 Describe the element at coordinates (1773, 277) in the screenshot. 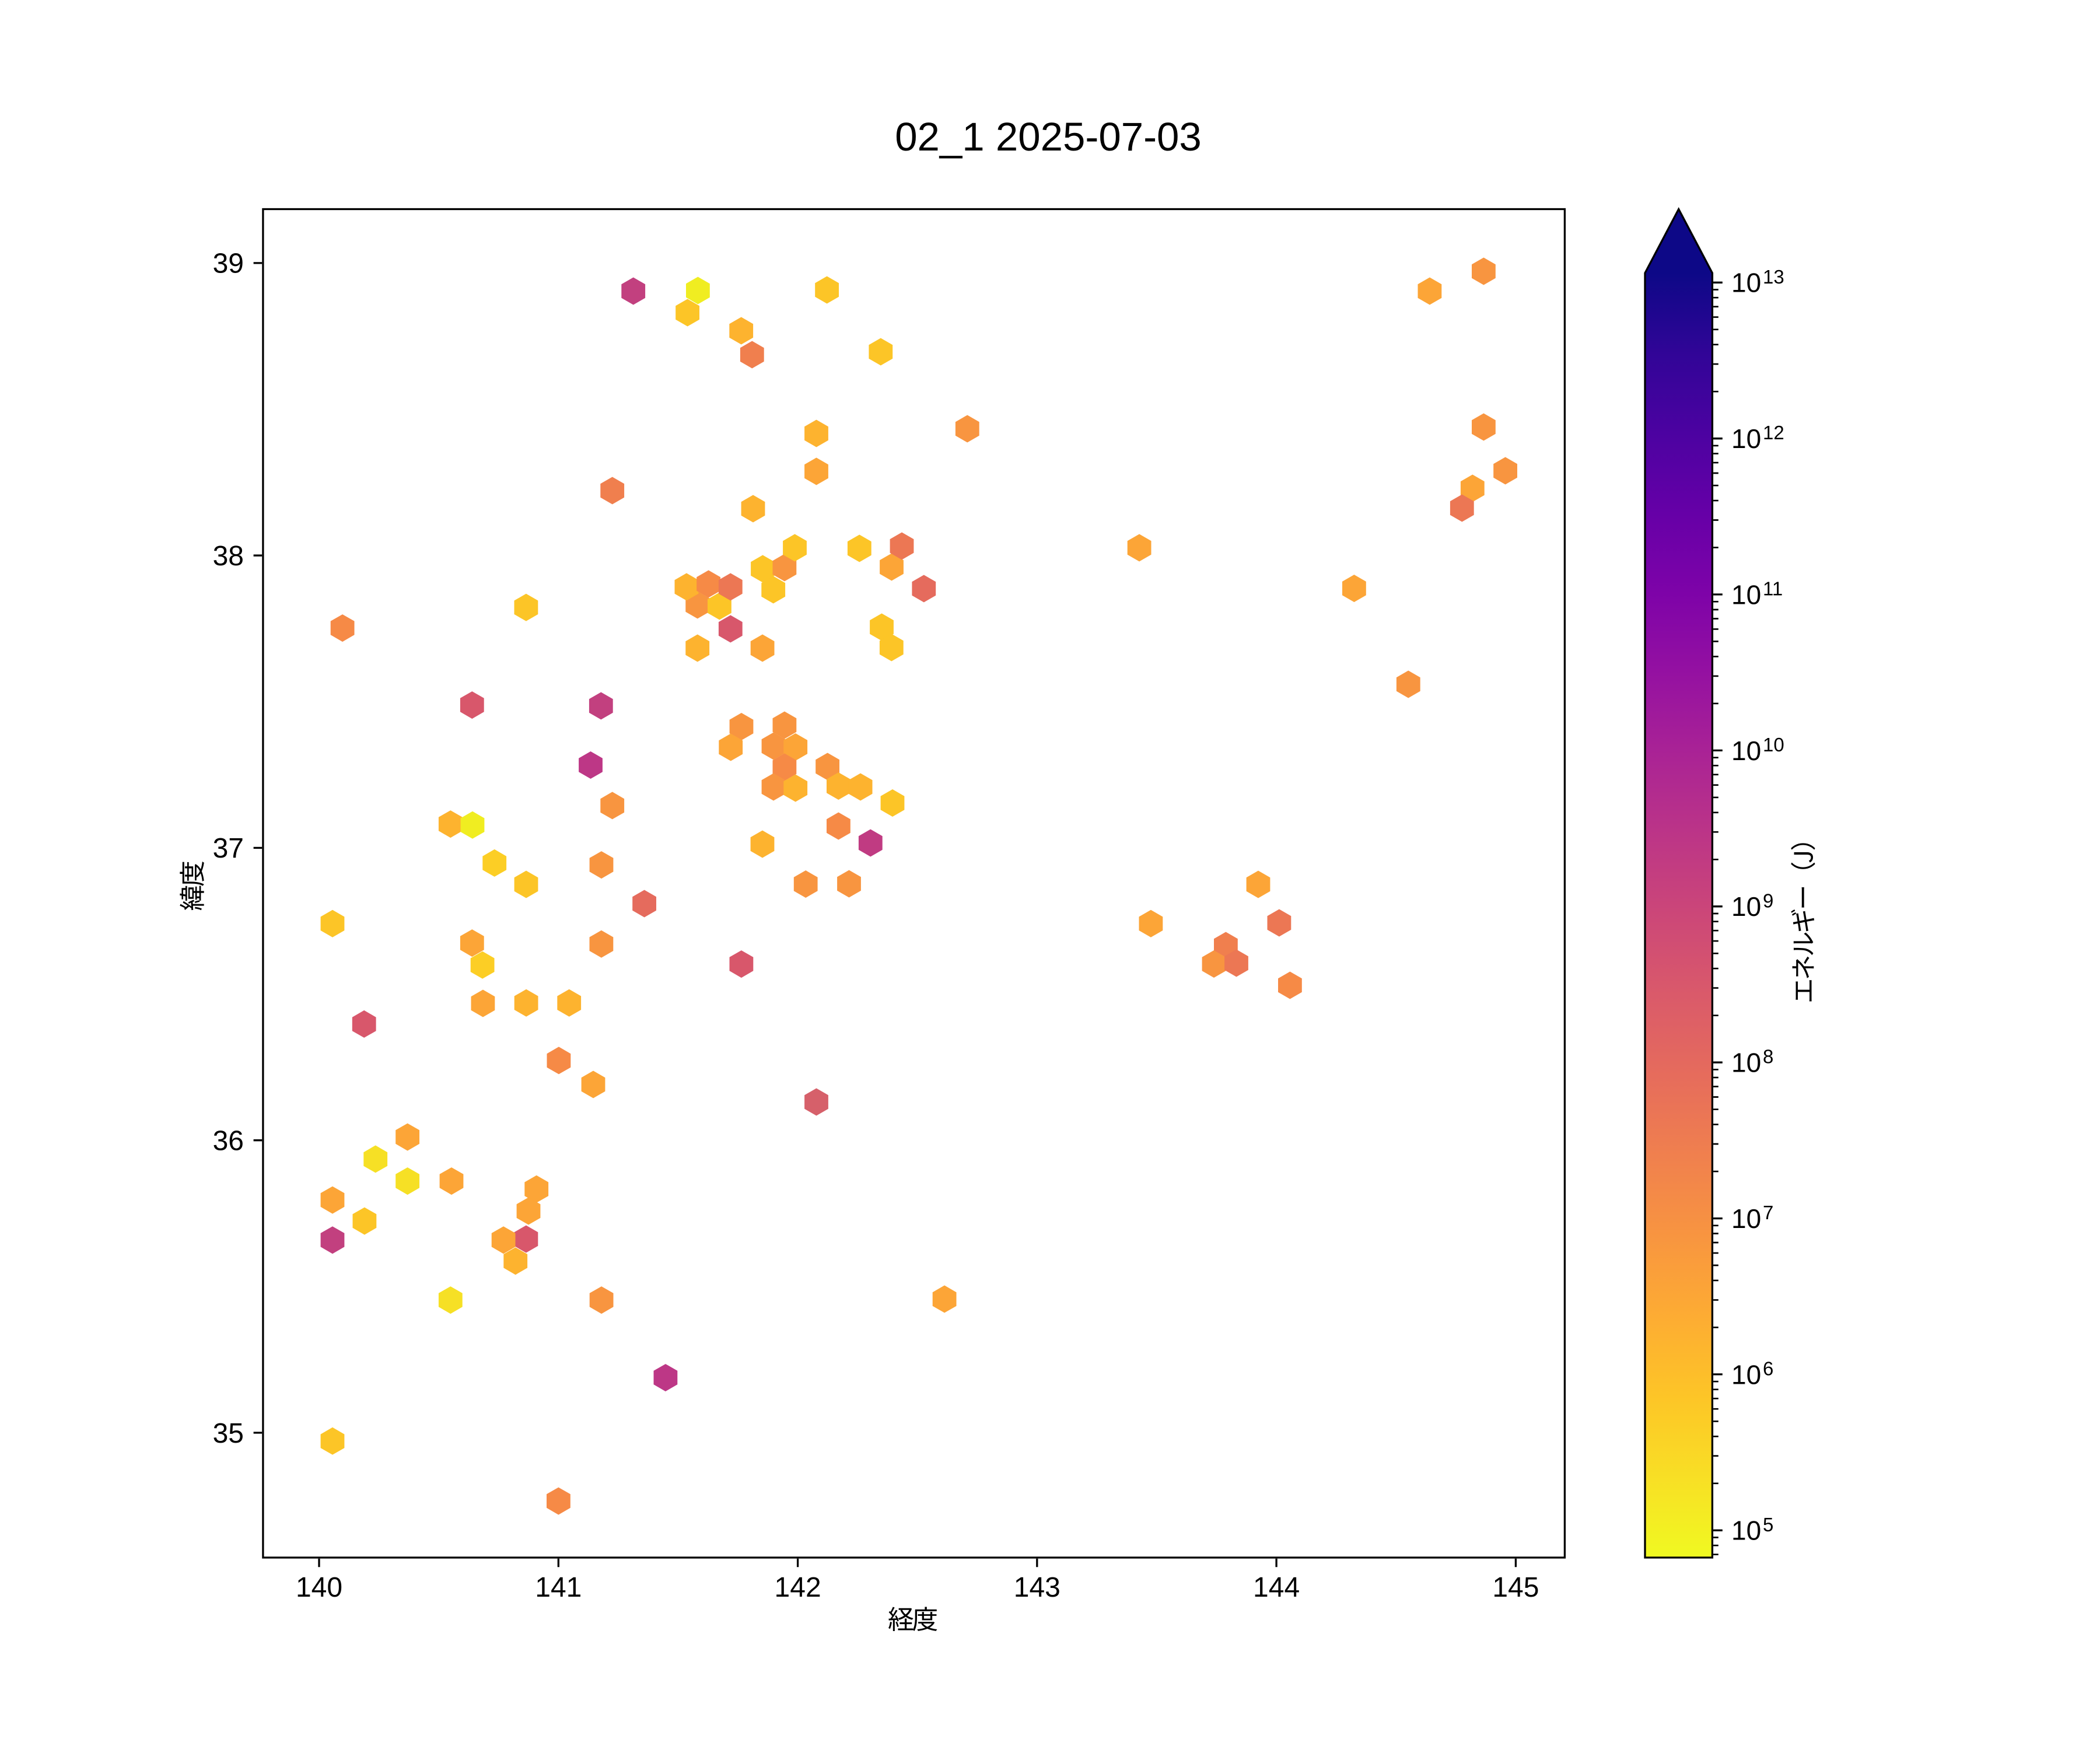

I see `svg-text: 13` at that location.